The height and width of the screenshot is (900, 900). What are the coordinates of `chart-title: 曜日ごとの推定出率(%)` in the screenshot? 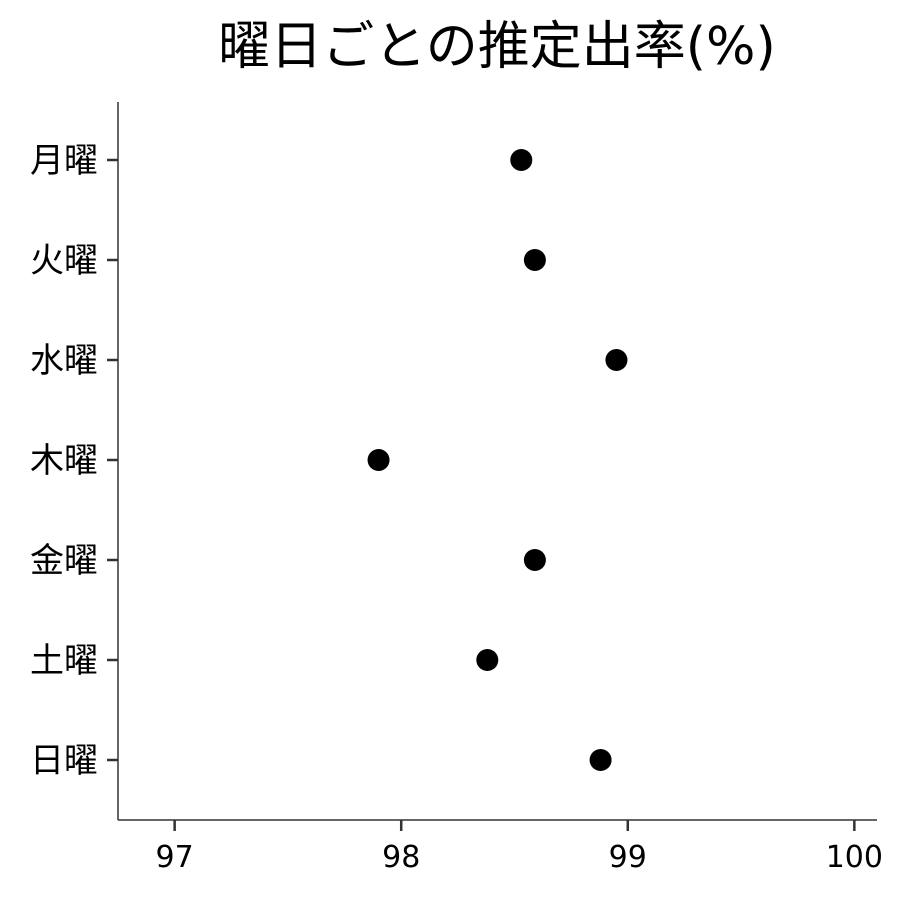 It's located at (496, 47).